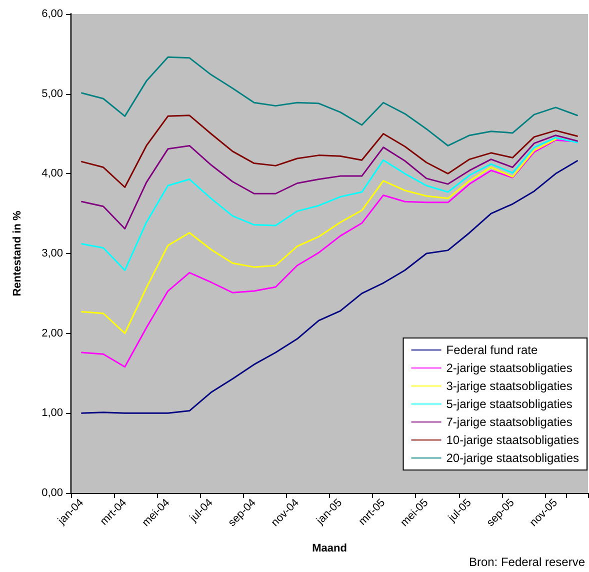 Image resolution: width=589 pixels, height=572 pixels. Describe the element at coordinates (52, 14) in the screenshot. I see `y-tick-label: 6,00` at that location.